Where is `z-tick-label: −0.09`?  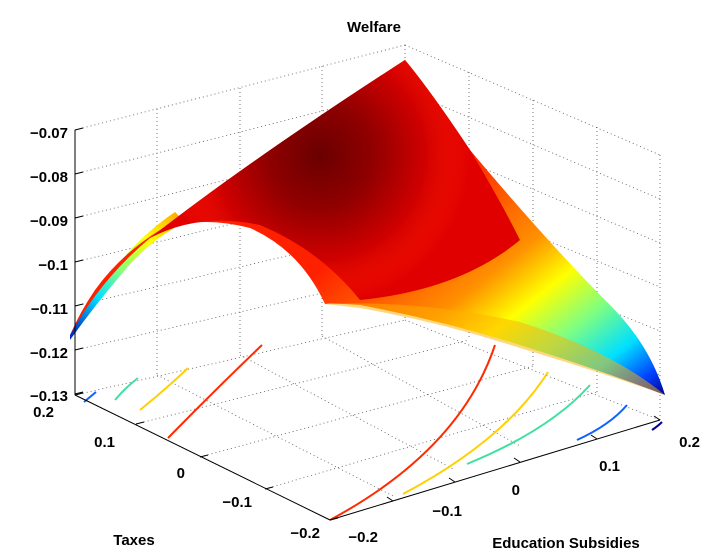
z-tick-label: −0.09 is located at coordinates (49, 221).